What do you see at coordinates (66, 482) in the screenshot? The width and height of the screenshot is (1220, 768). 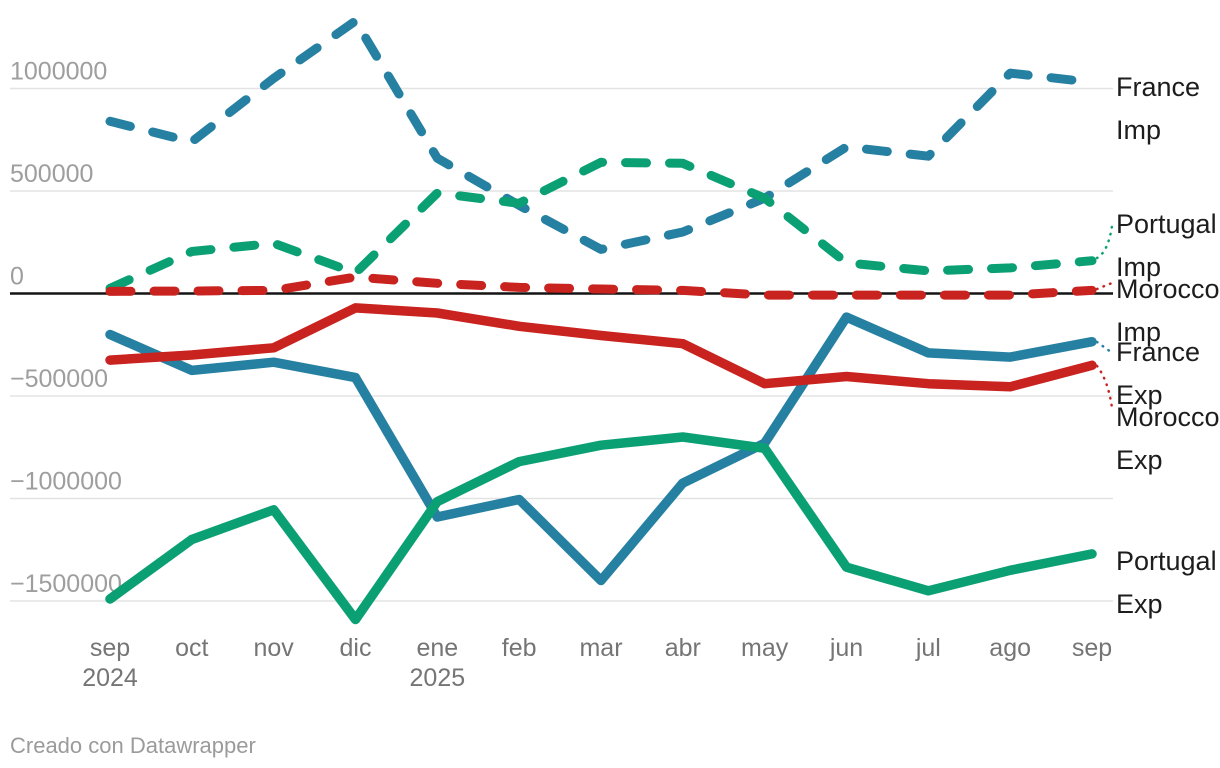 I see `y-axis-tick-label: −1000000` at bounding box center [66, 482].